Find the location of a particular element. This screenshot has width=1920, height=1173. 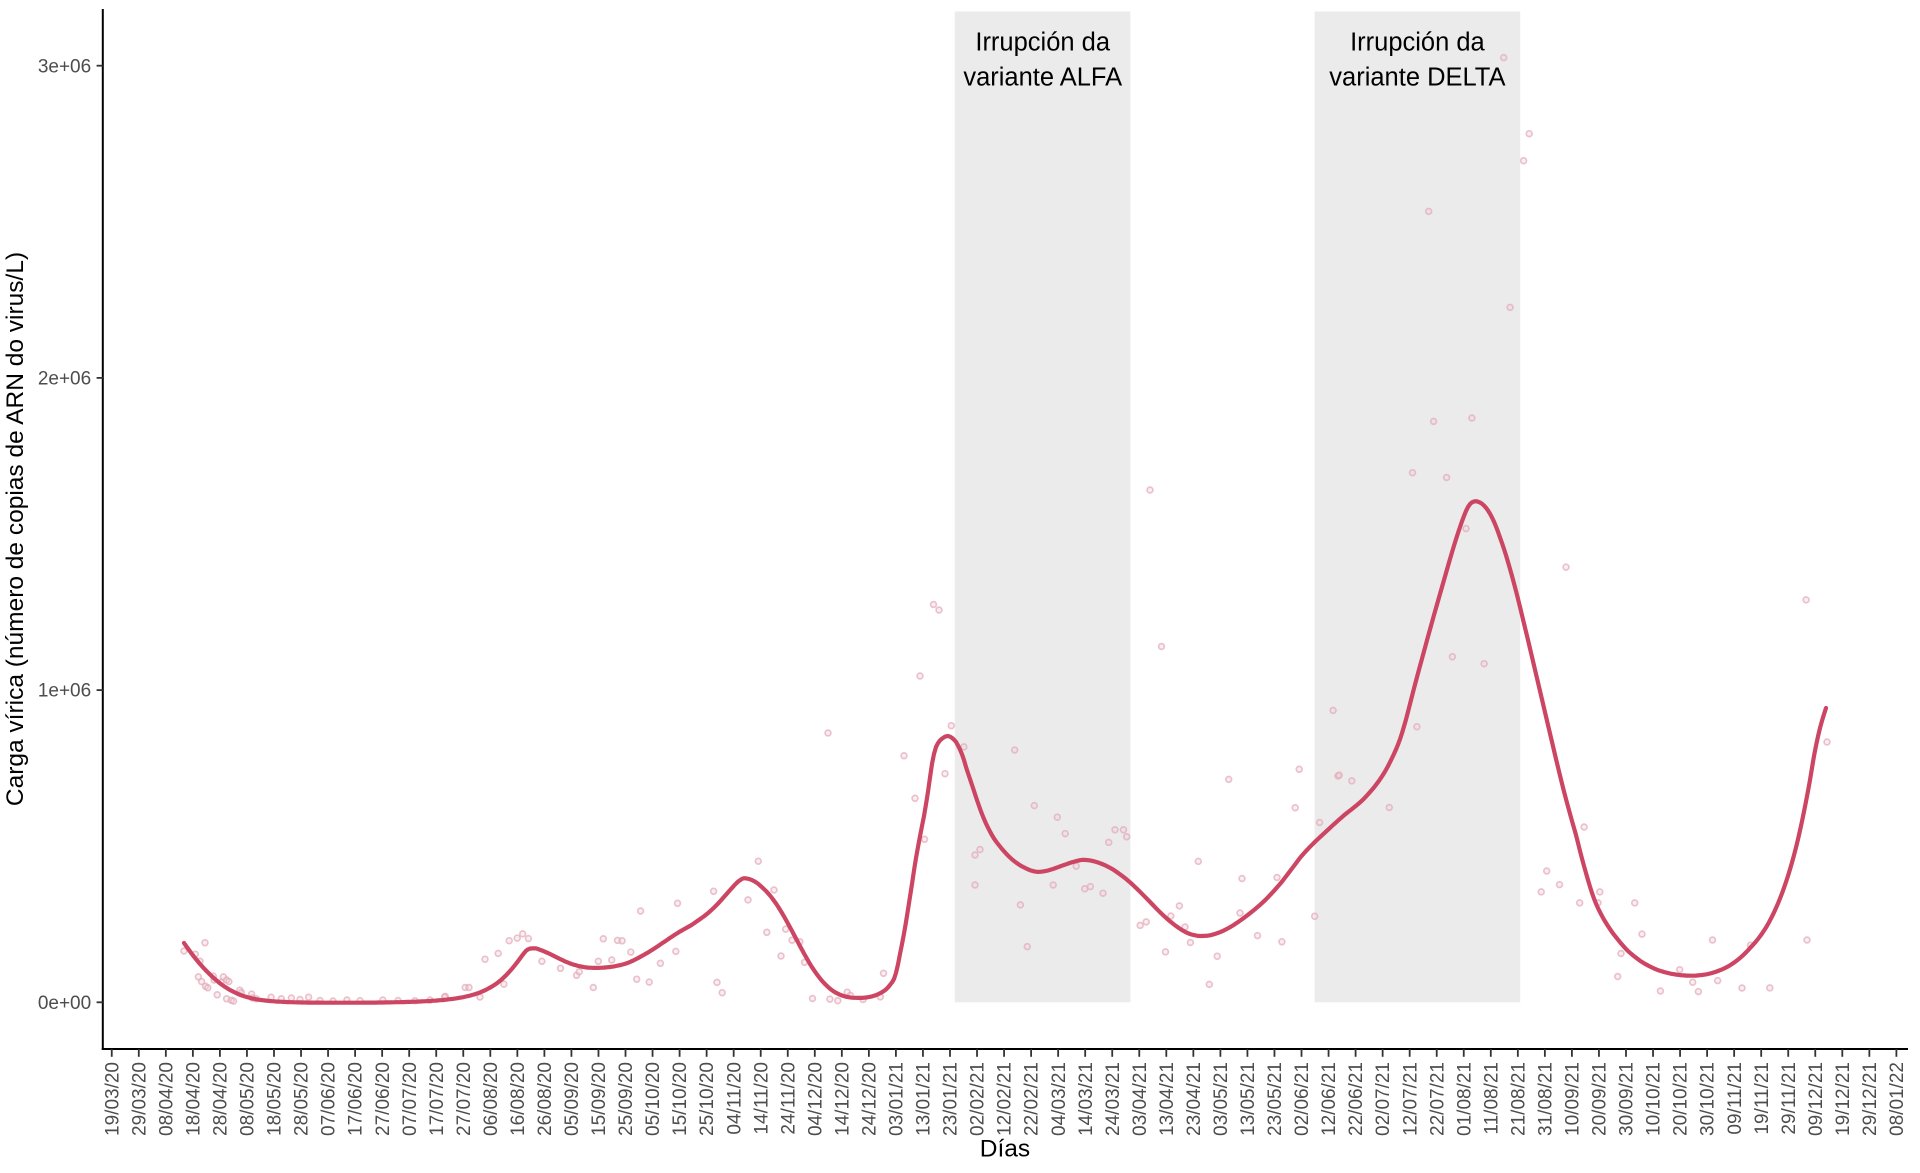

svg-text: 03/05/21 is located at coordinates (1221, 1099).